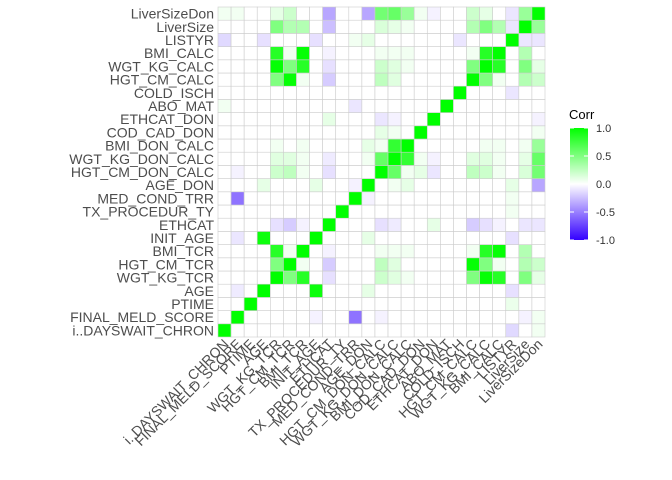 The width and height of the screenshot is (672, 480). I want to click on y-tick-label: ABO_MAT, so click(181, 106).